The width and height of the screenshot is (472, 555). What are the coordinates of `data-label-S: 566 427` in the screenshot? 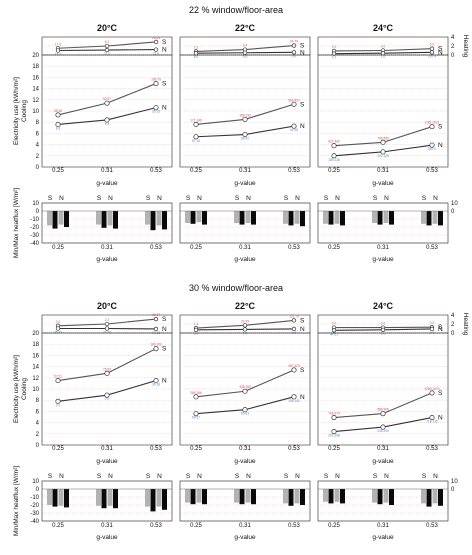 It's located at (294, 100).